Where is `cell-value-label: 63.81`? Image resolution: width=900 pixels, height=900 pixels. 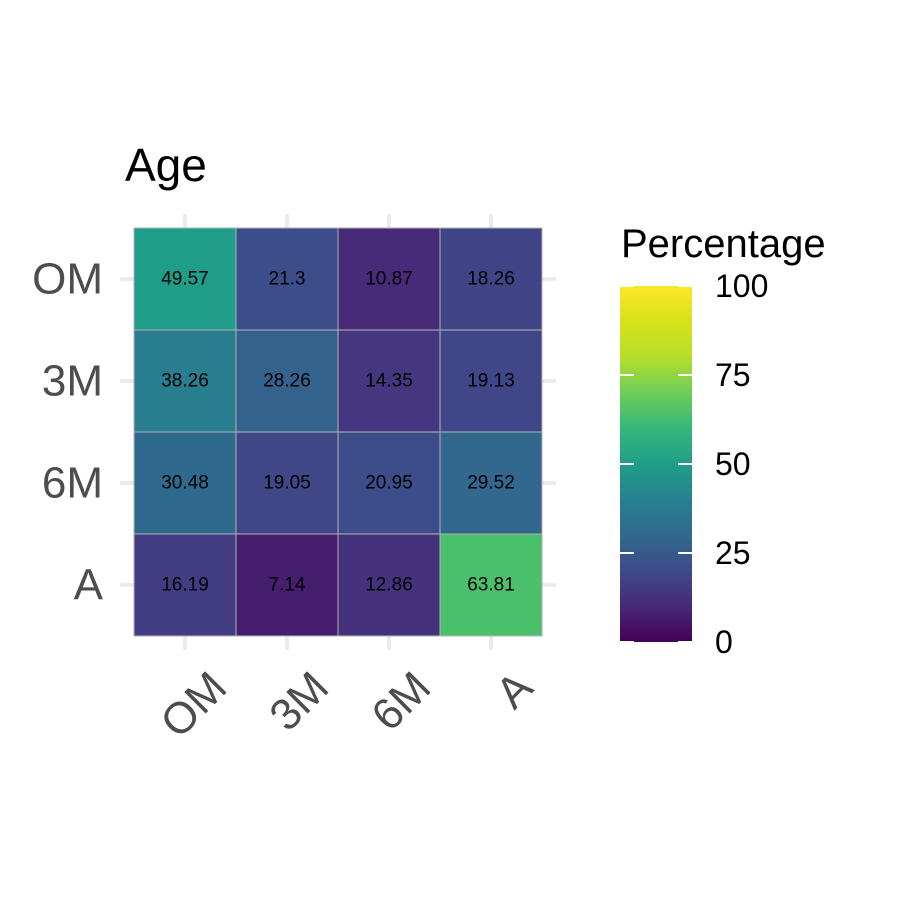
cell-value-label: 63.81 is located at coordinates (491, 585).